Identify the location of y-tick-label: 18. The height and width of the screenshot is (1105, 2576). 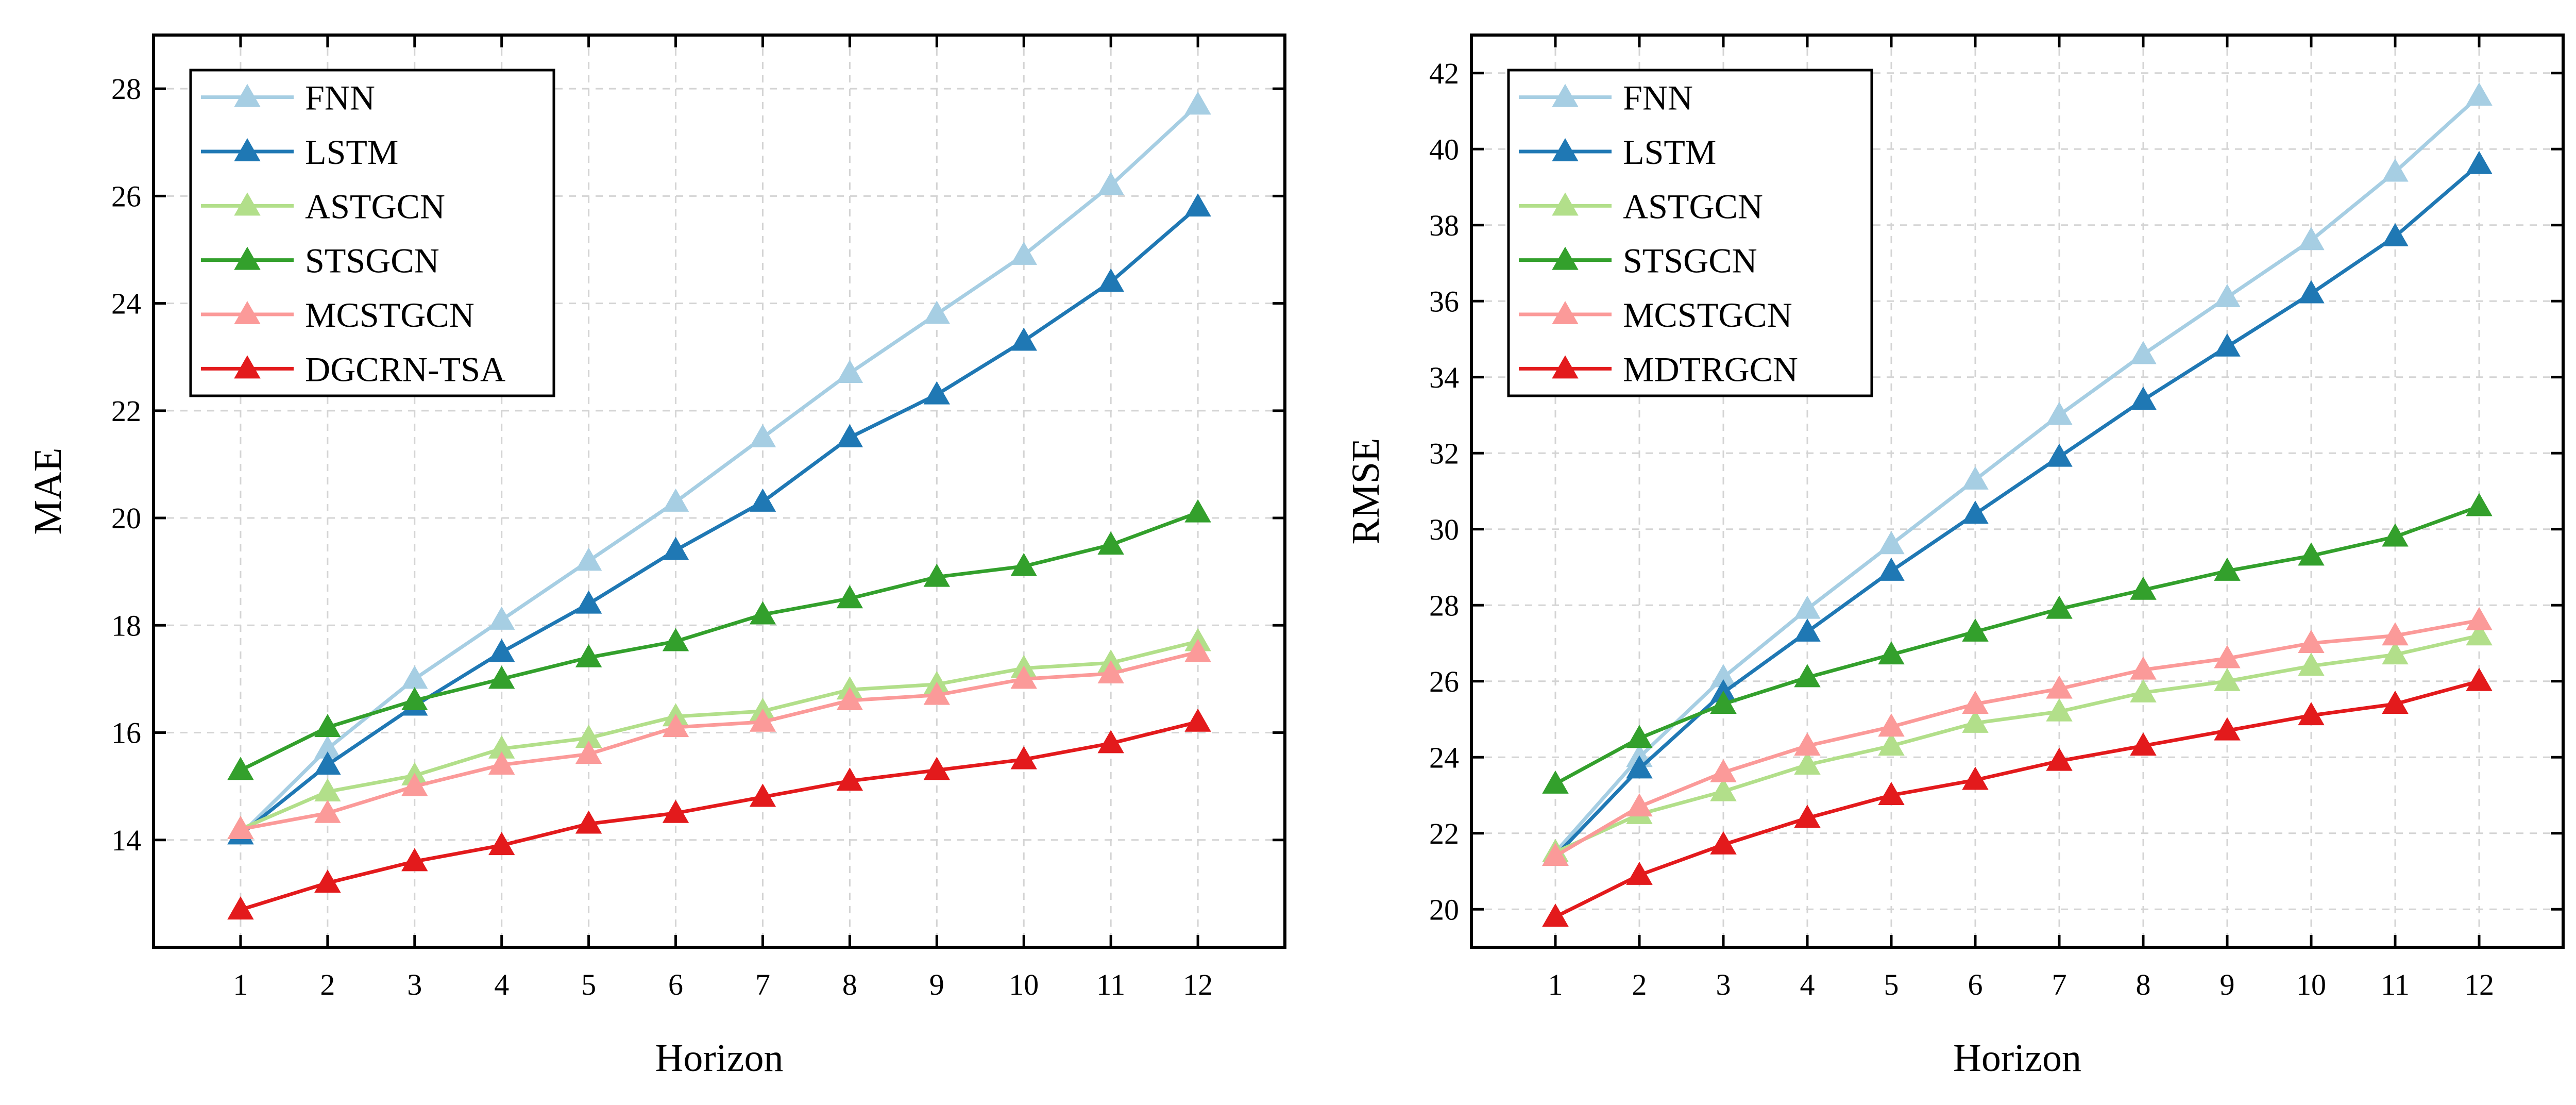
(126, 626).